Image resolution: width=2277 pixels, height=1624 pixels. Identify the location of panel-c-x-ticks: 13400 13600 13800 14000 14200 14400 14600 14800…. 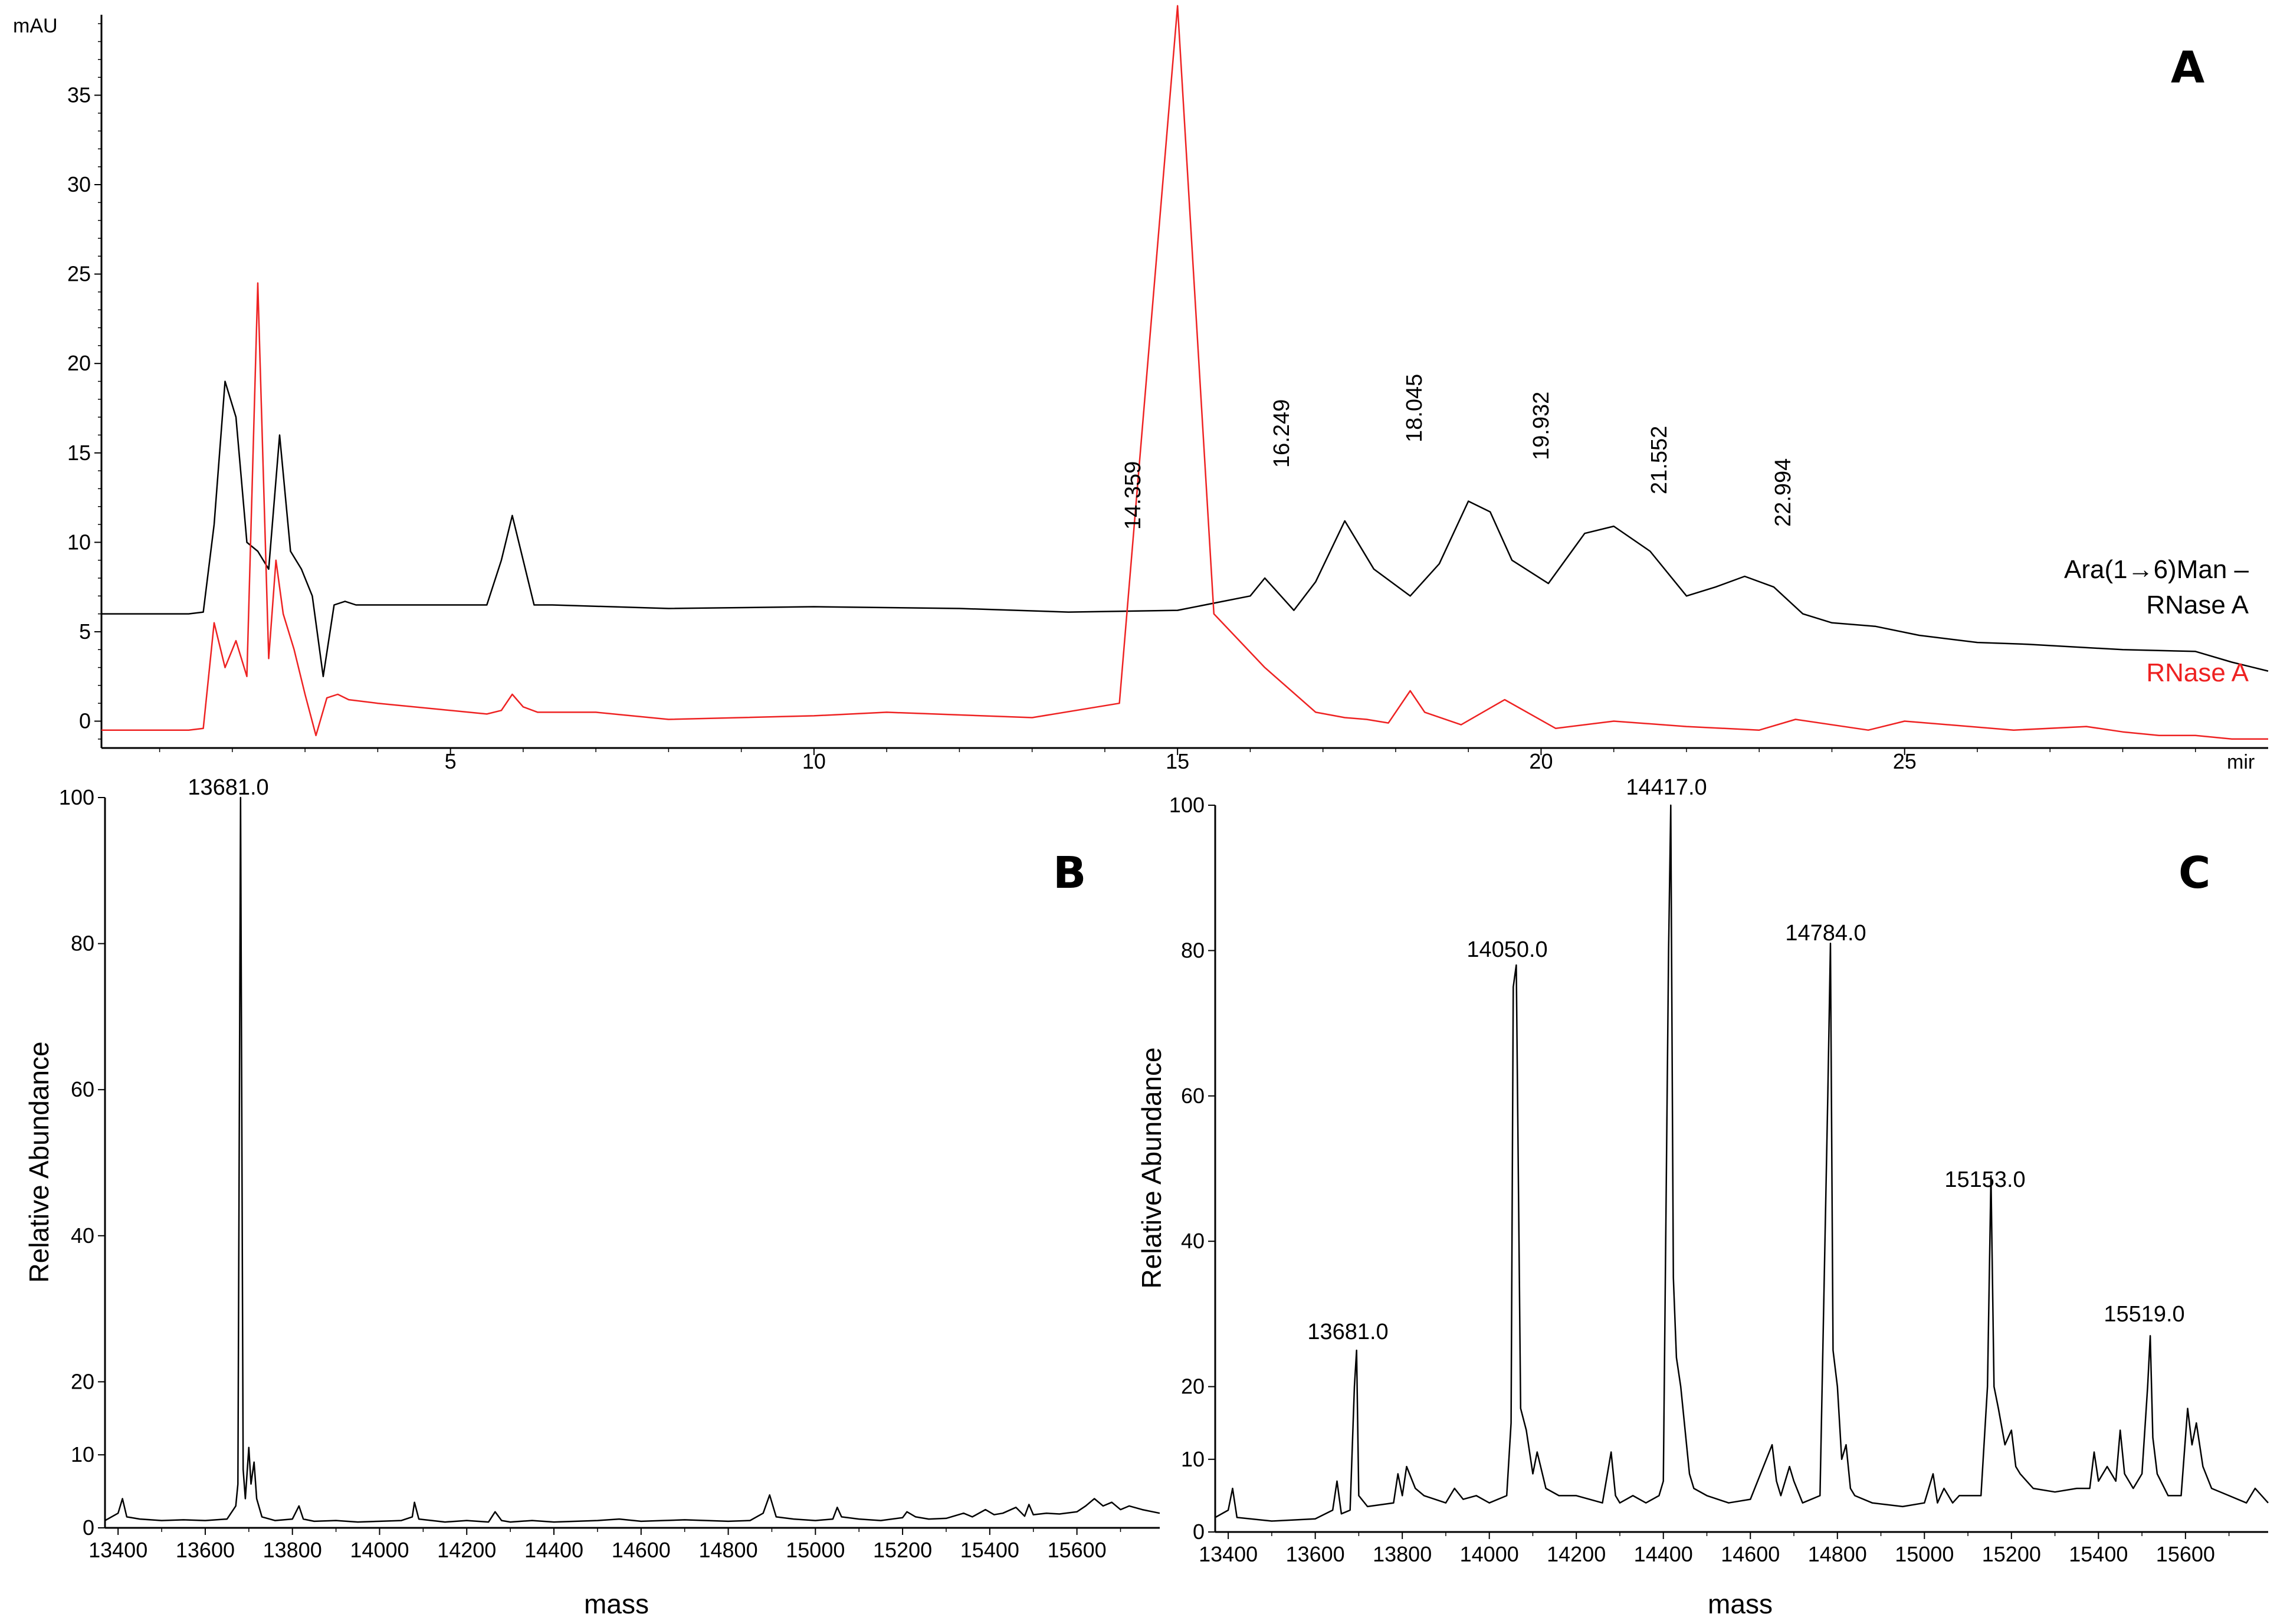
(1714, 1549).